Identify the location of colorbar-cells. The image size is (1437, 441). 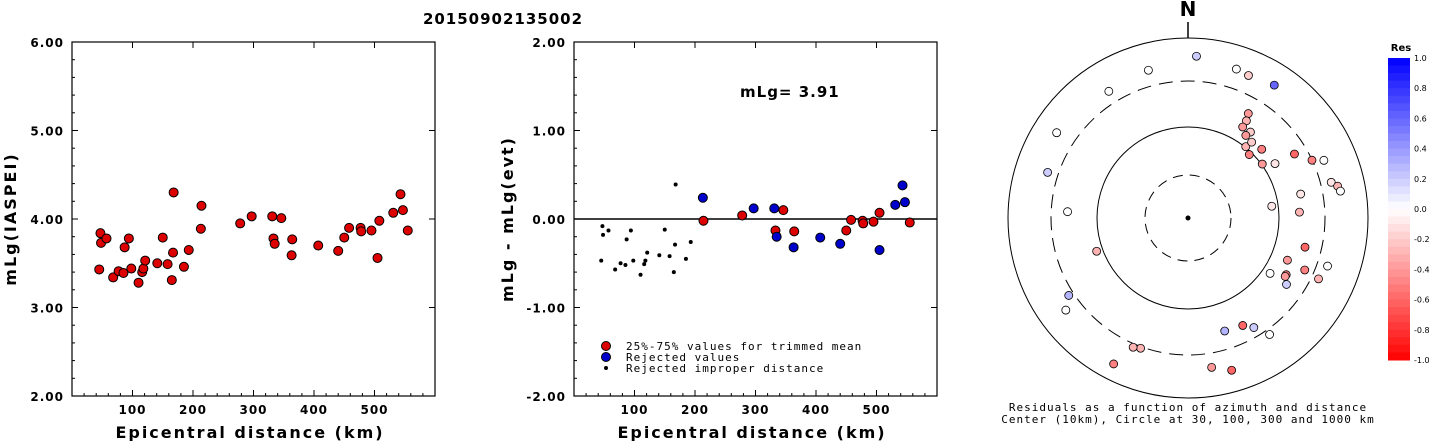
(1399, 209).